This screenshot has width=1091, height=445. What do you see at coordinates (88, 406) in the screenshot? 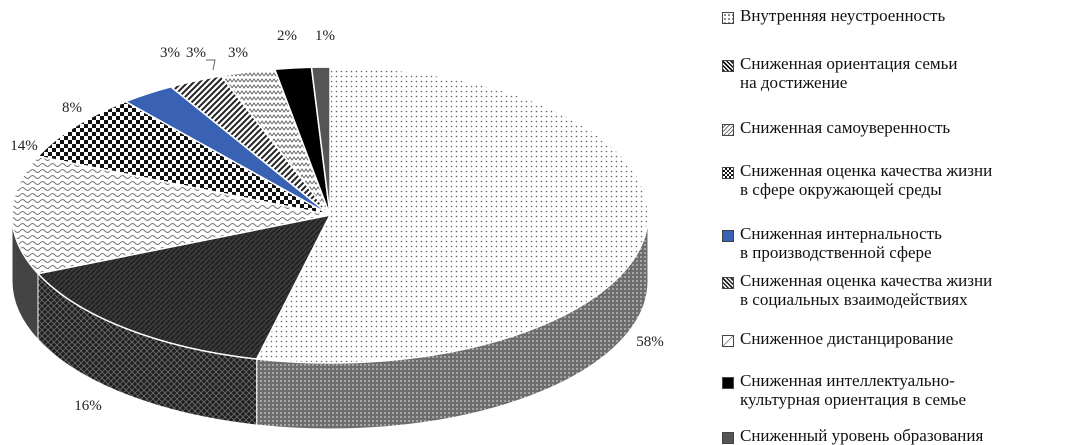
I see `pie-label-1: 16%` at bounding box center [88, 406].